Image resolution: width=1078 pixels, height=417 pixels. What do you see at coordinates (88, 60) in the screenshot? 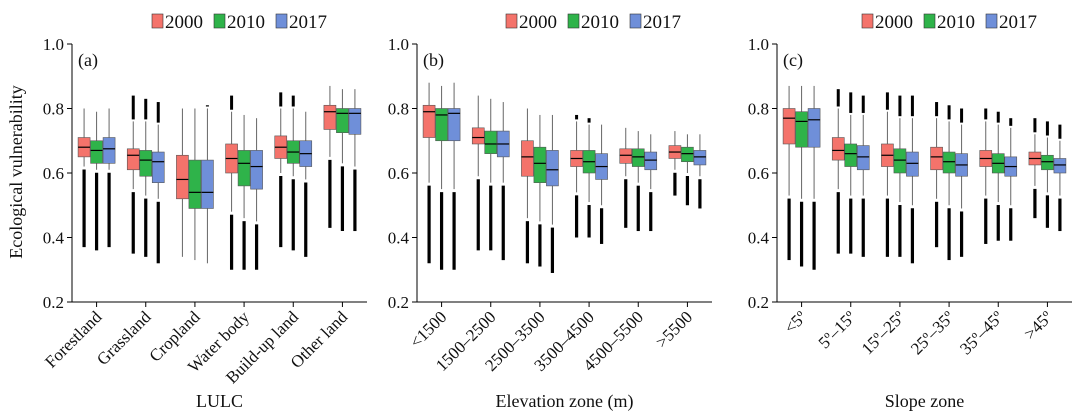
I see `panel-label: (a)` at bounding box center [88, 60].